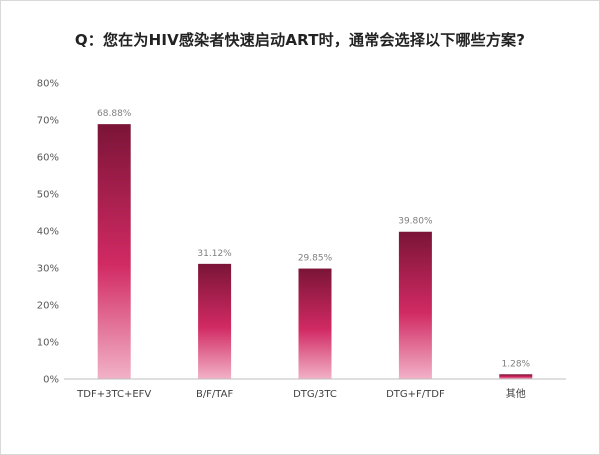 The width and height of the screenshot is (600, 455). Describe the element at coordinates (48, 195) in the screenshot. I see `y-tick-label: 50%` at that location.